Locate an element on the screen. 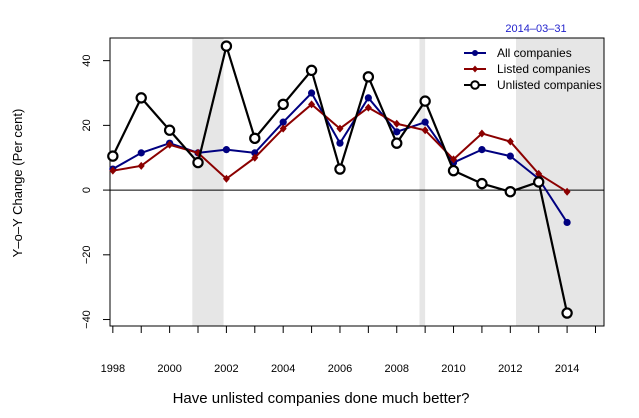 The width and height of the screenshot is (639, 418). x-tick-label: 2010 is located at coordinates (453, 369).